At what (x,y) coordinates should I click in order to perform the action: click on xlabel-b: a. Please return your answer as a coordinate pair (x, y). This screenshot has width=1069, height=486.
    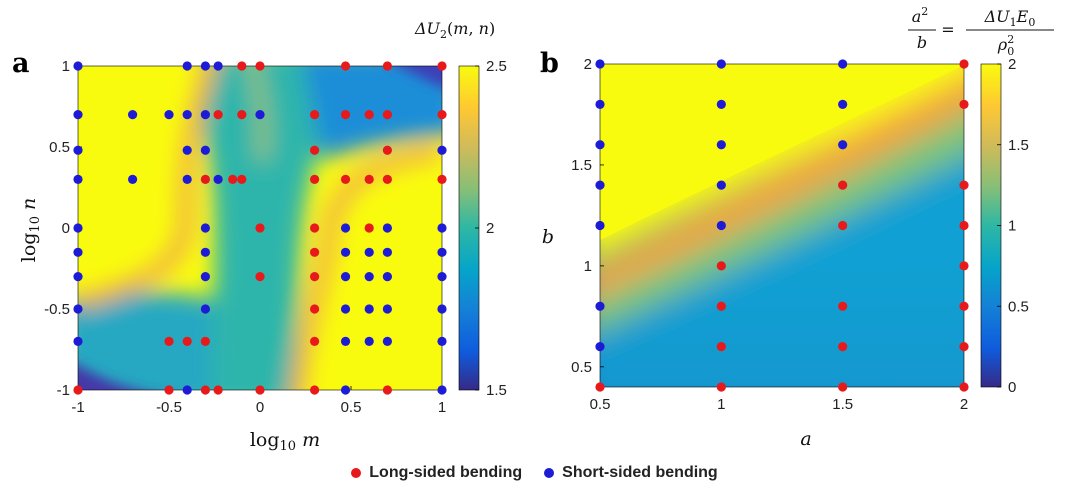
    Looking at the image, I should click on (805, 439).